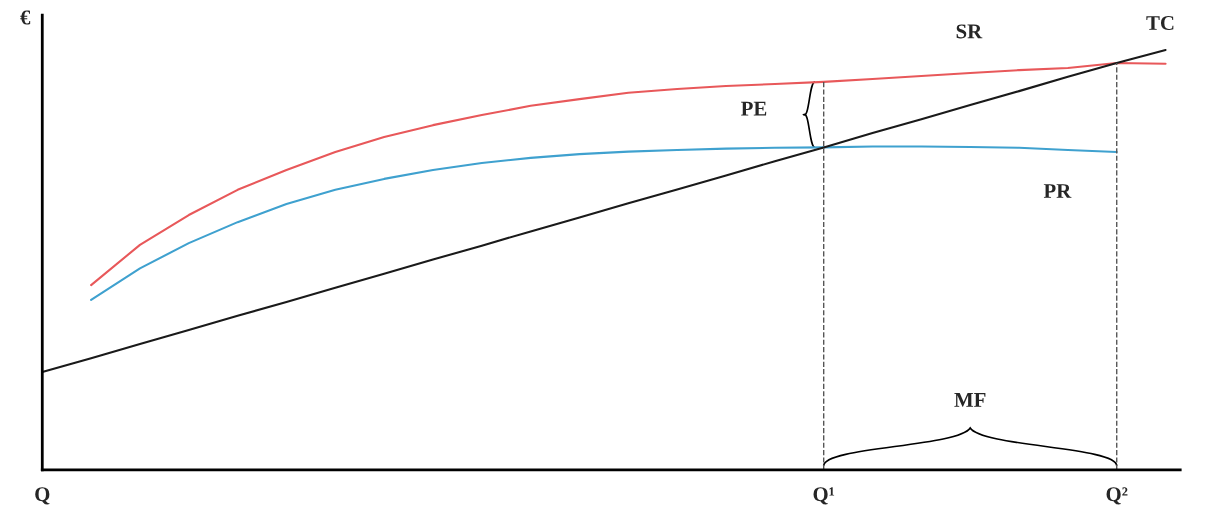 This screenshot has width=1208, height=521. I want to click on series-label: TC, so click(1160, 22).